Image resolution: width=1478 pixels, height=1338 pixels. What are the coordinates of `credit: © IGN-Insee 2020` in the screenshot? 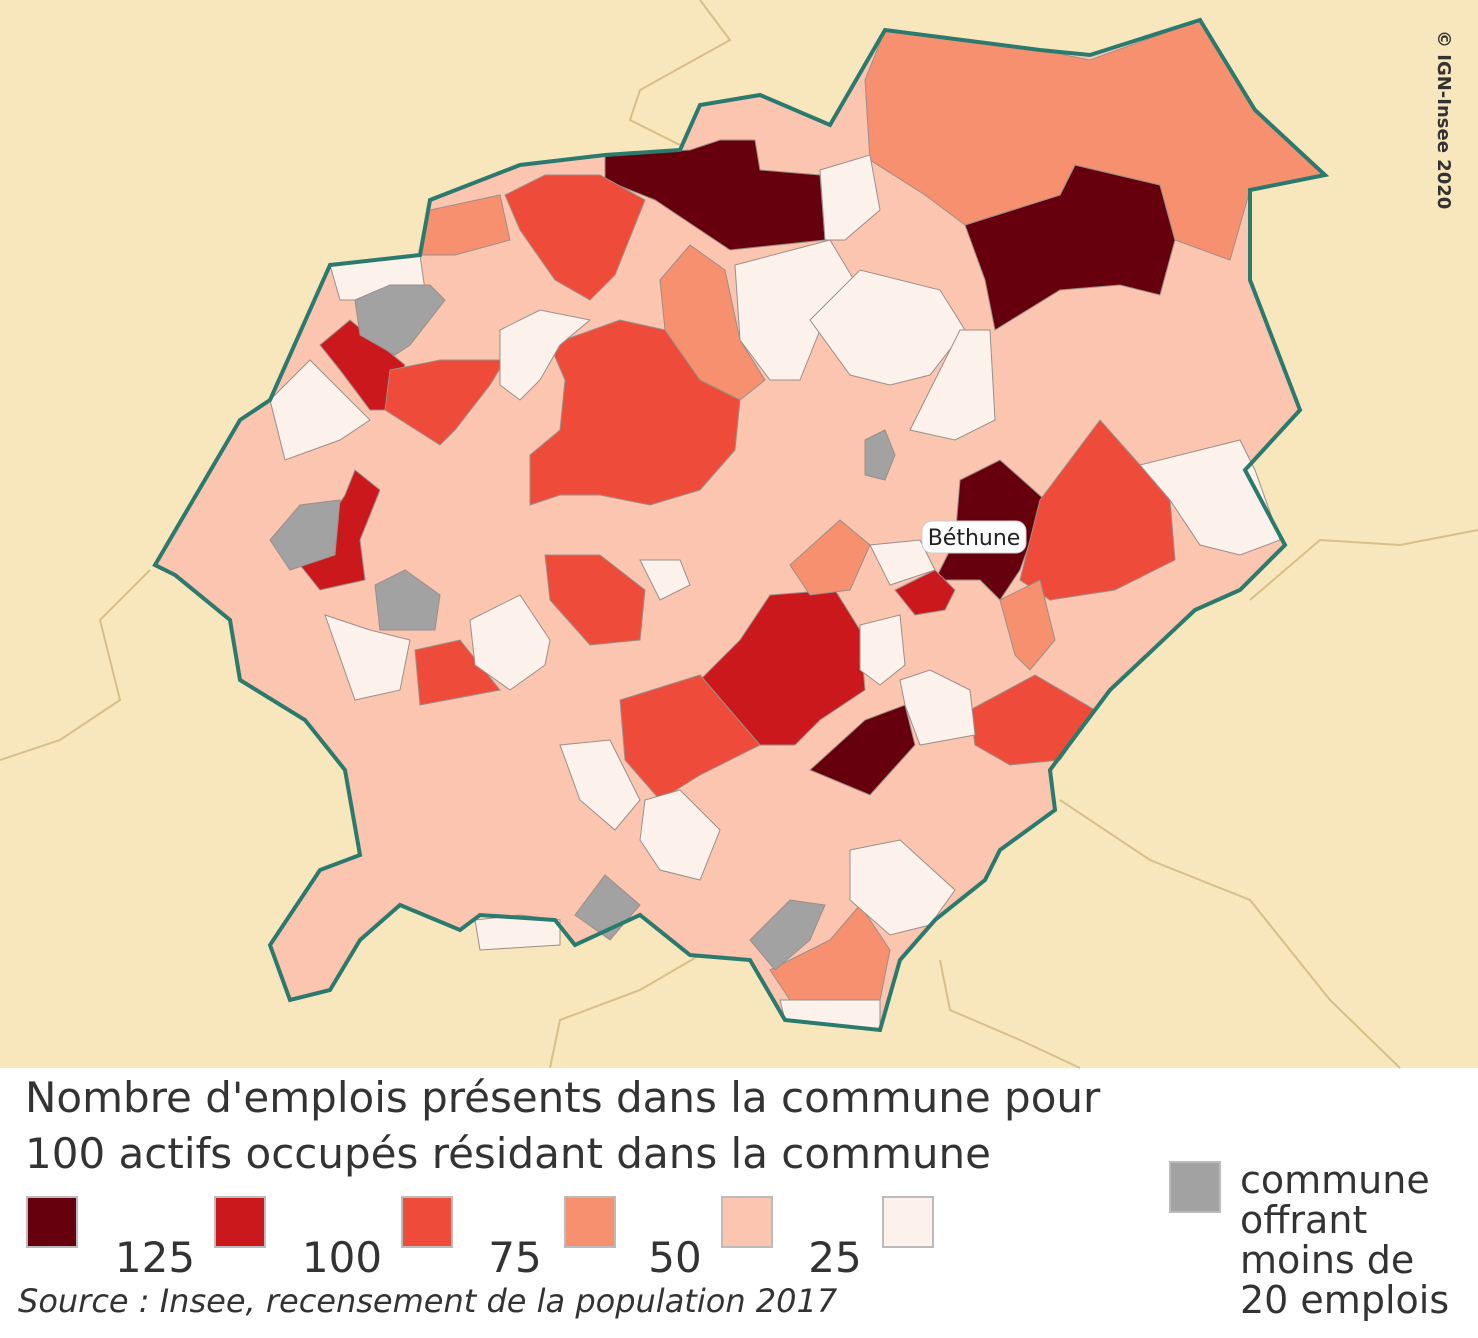 It's located at (1443, 119).